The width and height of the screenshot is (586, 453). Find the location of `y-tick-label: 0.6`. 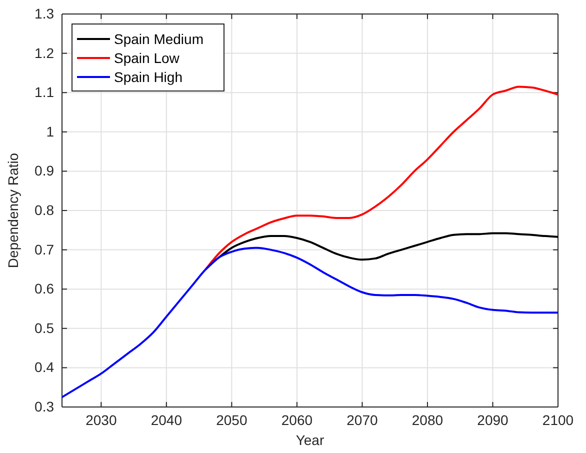

y-tick-label: 0.6 is located at coordinates (44, 288).